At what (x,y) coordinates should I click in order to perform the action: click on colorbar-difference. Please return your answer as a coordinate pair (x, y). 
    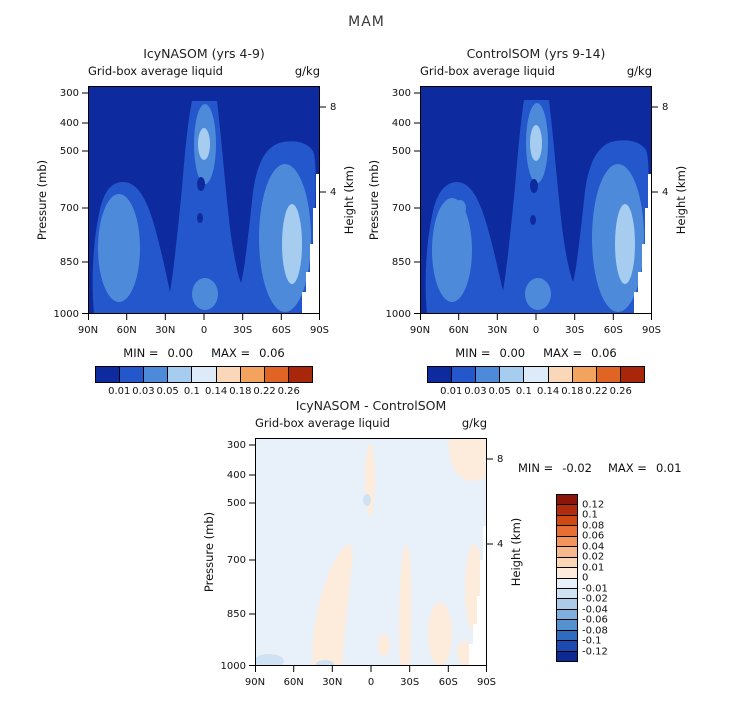
    Looking at the image, I should click on (567, 578).